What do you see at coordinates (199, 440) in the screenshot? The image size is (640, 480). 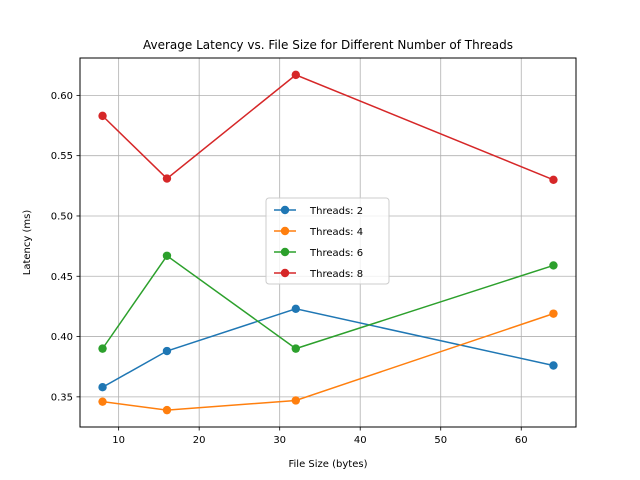 I see `x-tick-label: 20` at bounding box center [199, 440].